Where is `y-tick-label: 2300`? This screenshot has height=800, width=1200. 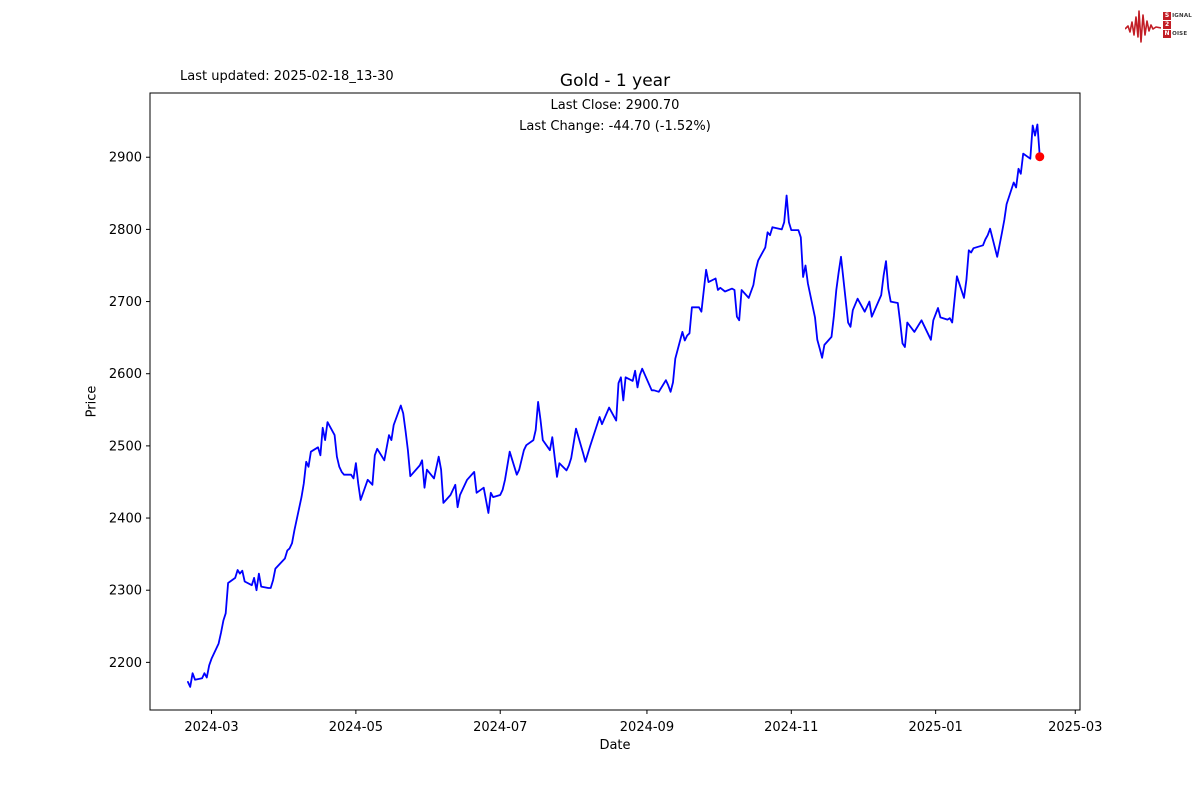 y-tick-label: 2300 is located at coordinates (125, 591).